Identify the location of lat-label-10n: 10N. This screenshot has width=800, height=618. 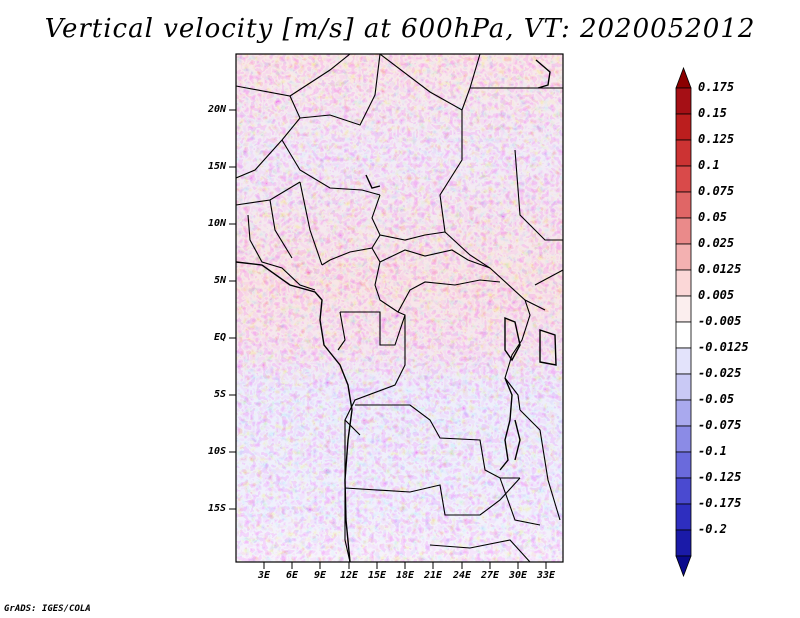
(216, 223).